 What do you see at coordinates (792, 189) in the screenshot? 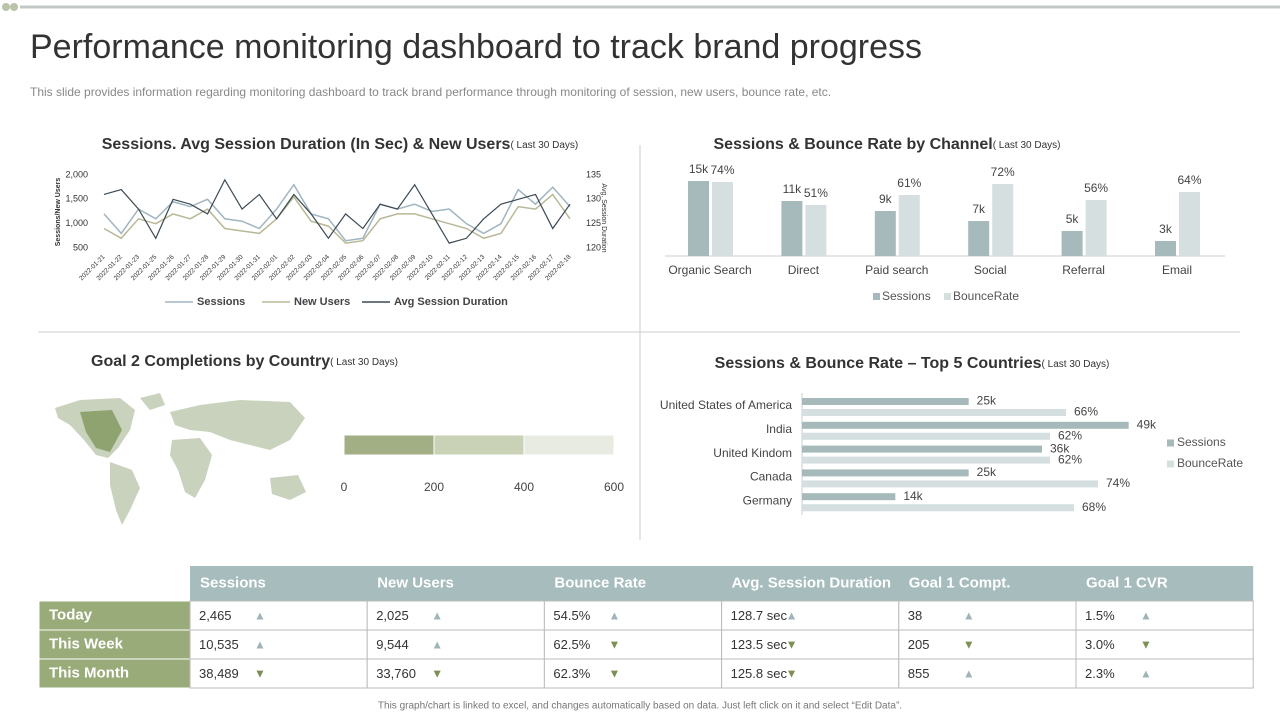
I see `value-label: 11k` at bounding box center [792, 189].